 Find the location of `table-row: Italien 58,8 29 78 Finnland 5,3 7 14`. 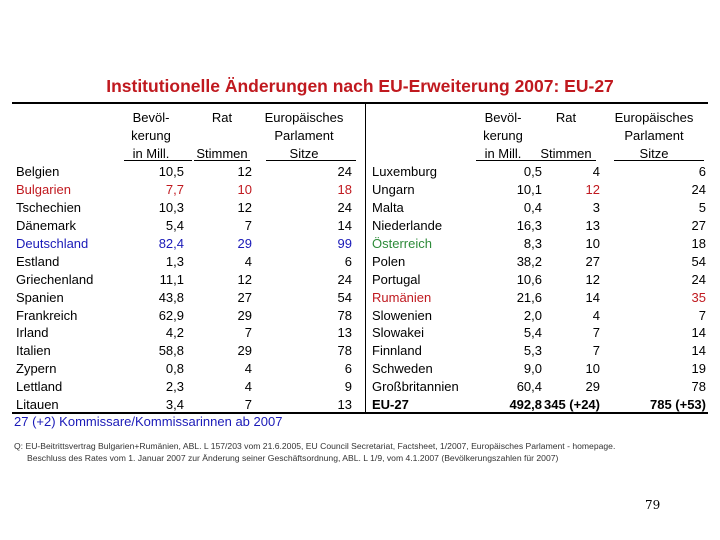

table-row: Italien 58,8 29 78 Finnland 5,3 7 14 is located at coordinates (360, 351).